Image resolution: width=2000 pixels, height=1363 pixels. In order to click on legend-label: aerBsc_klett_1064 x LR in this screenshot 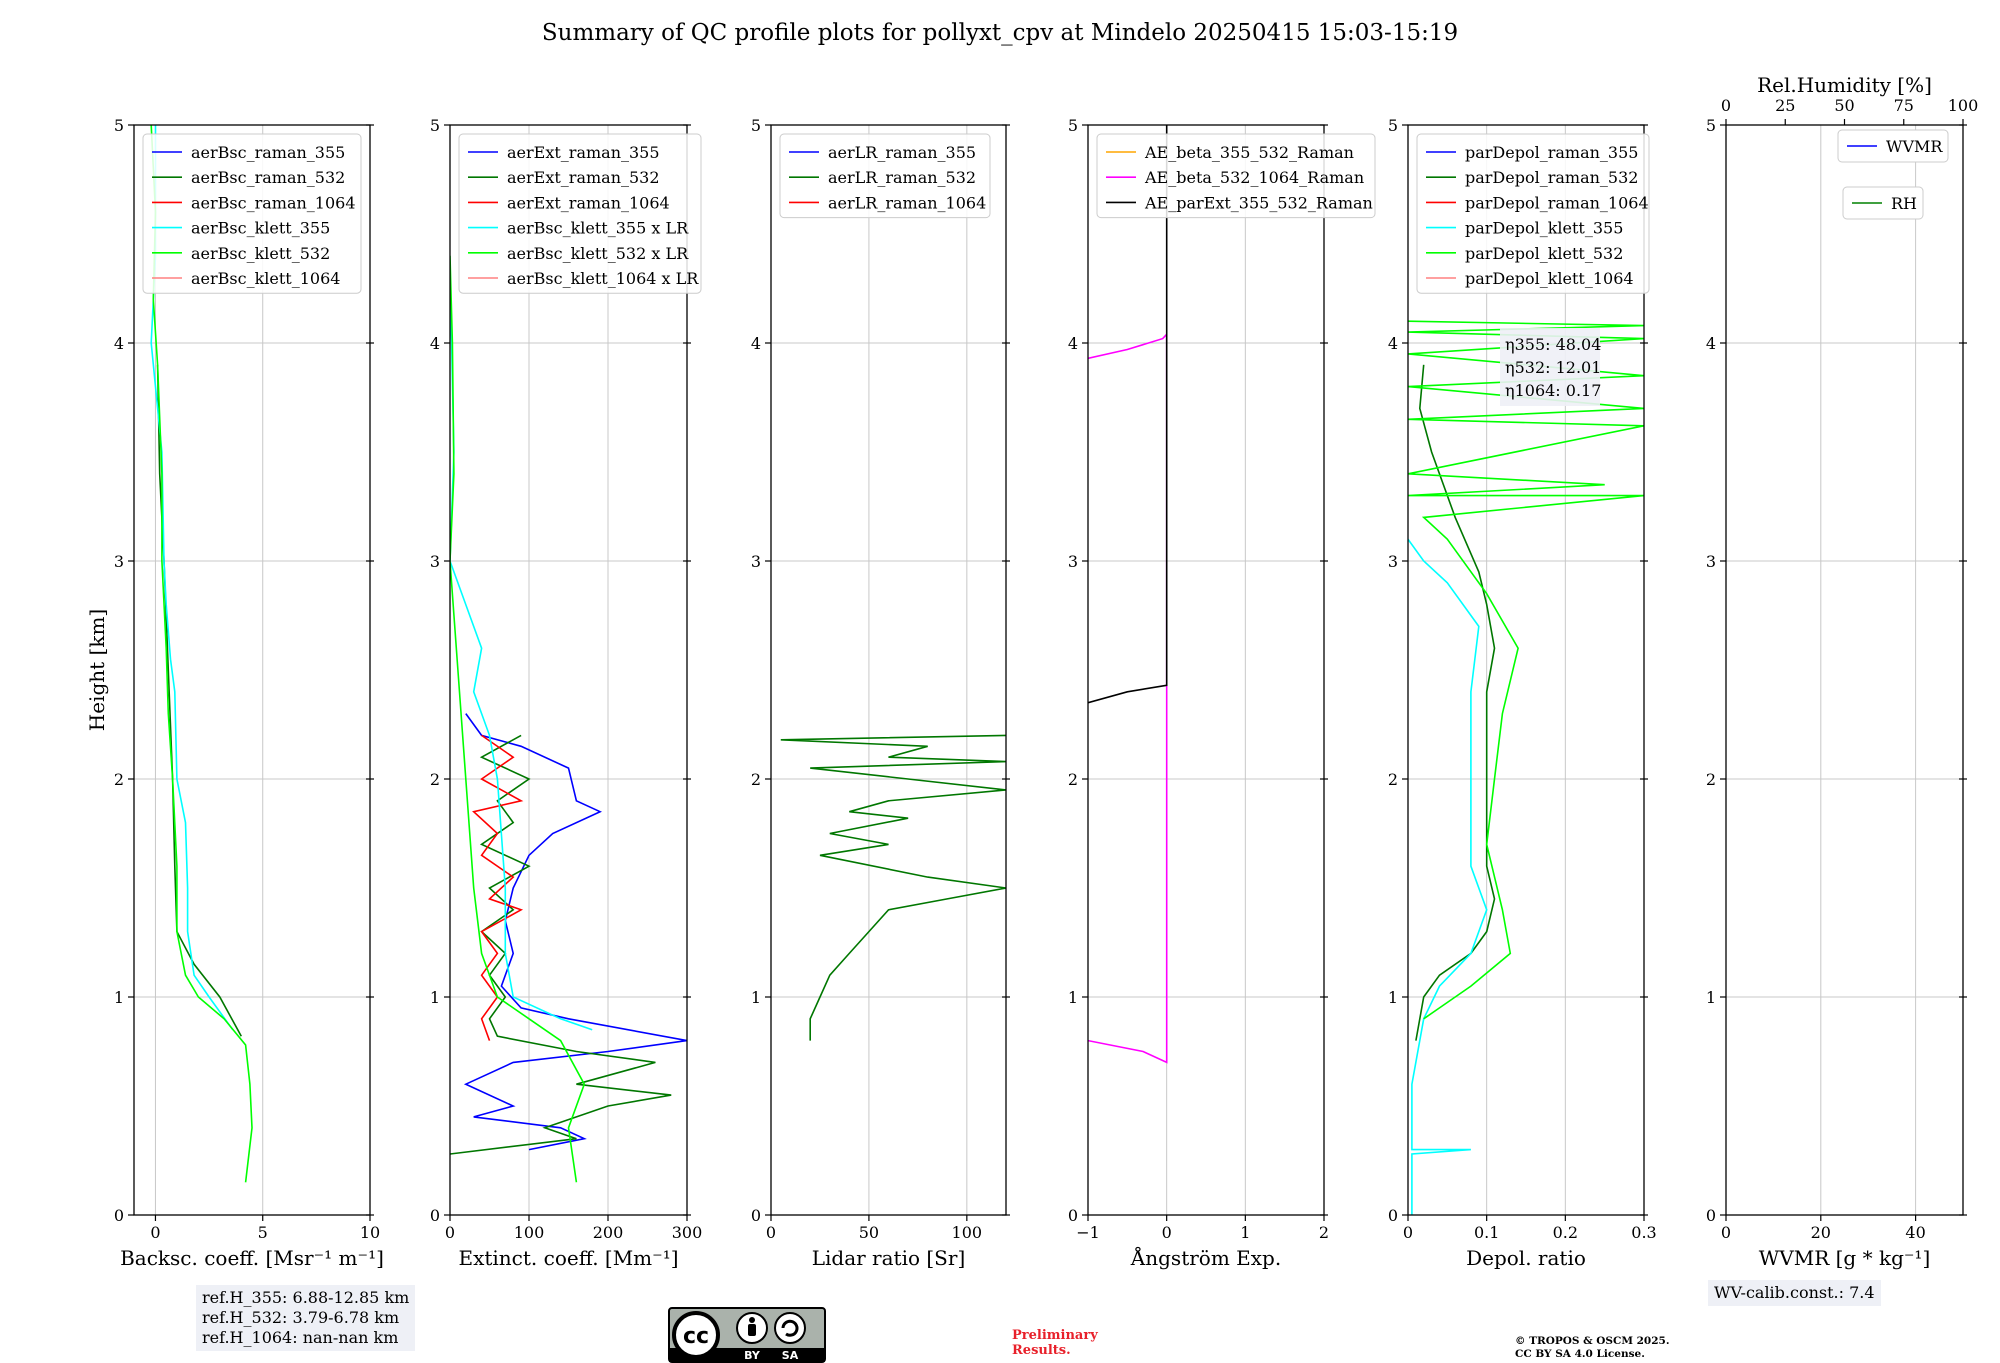, I will do `click(603, 278)`.